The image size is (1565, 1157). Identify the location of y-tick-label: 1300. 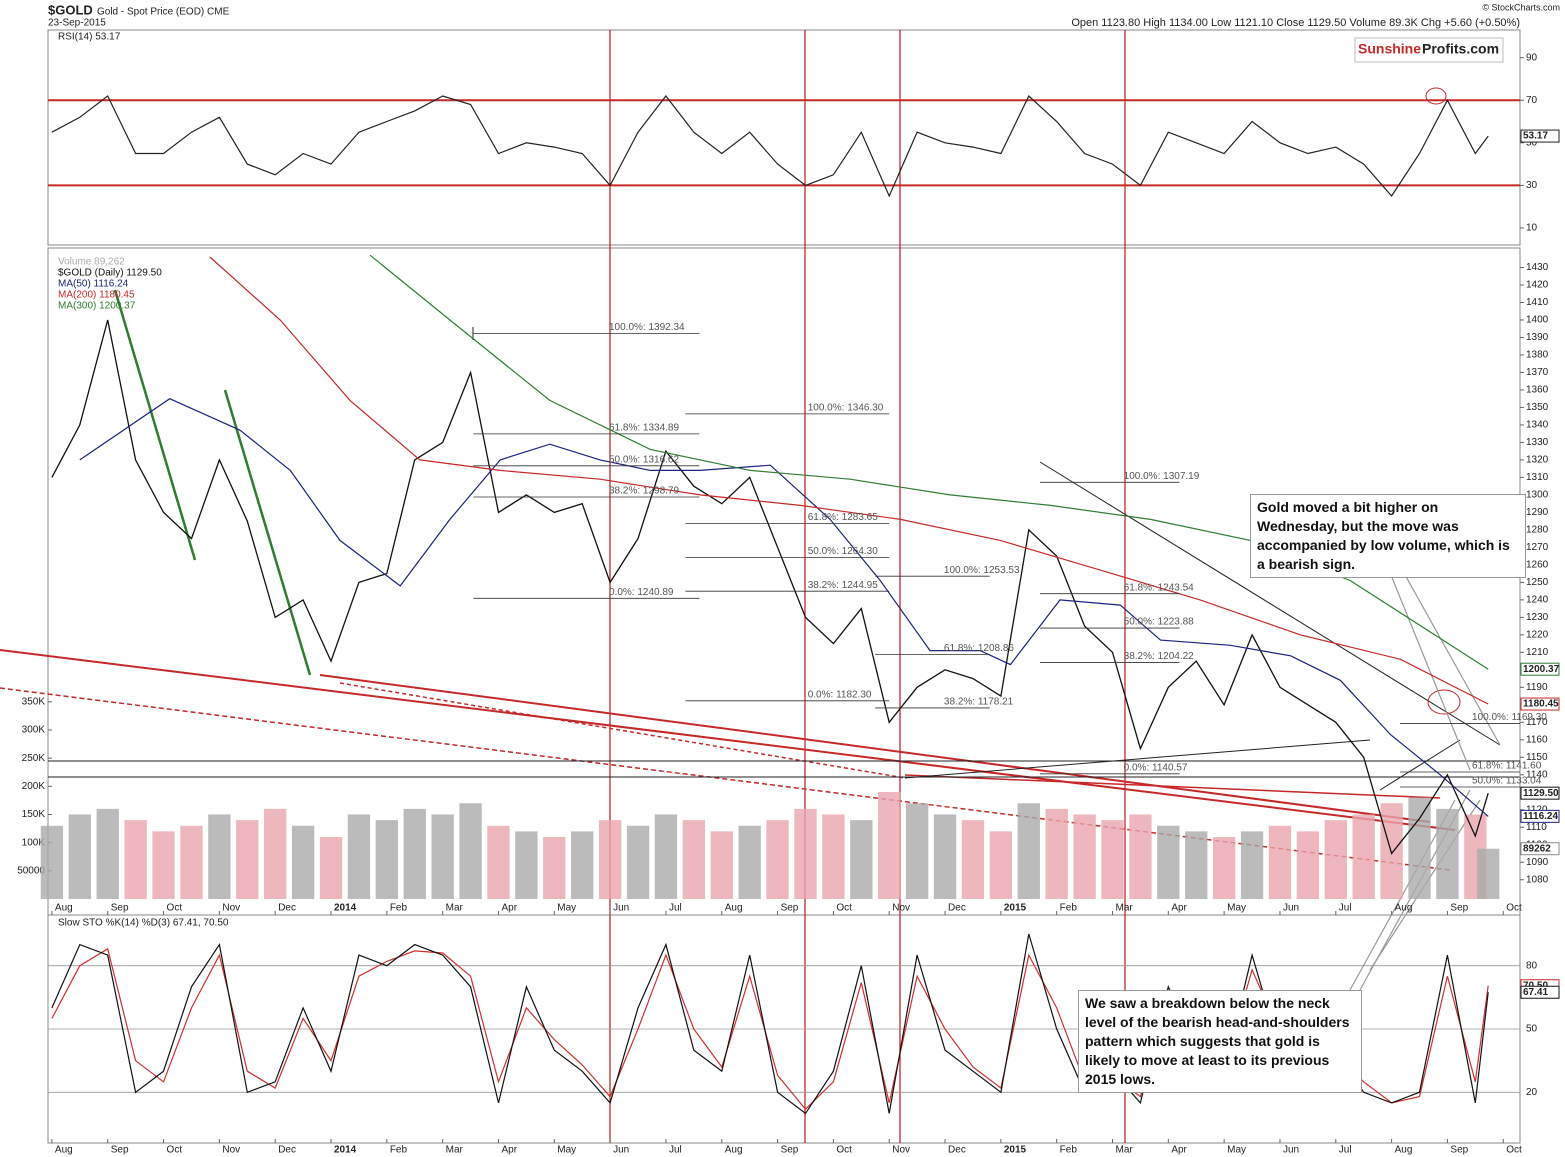
(1537, 495).